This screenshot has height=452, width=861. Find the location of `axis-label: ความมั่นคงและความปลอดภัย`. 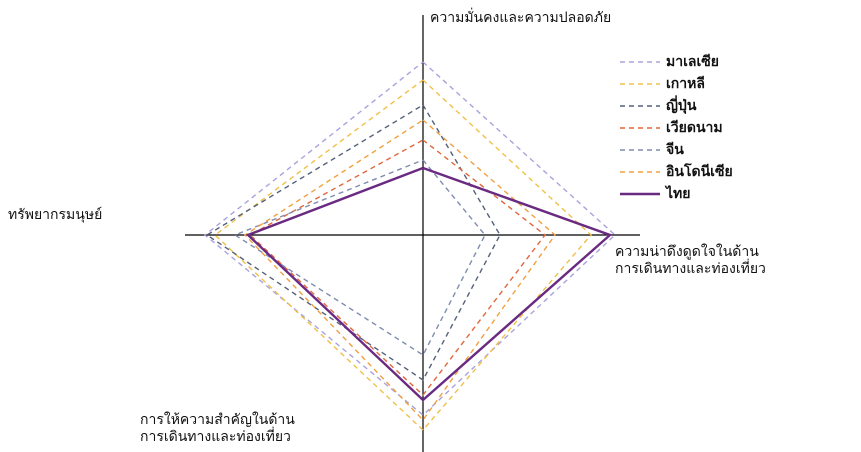

axis-label: ความมั่นคงและความปลอดภัย is located at coordinates (520, 17).